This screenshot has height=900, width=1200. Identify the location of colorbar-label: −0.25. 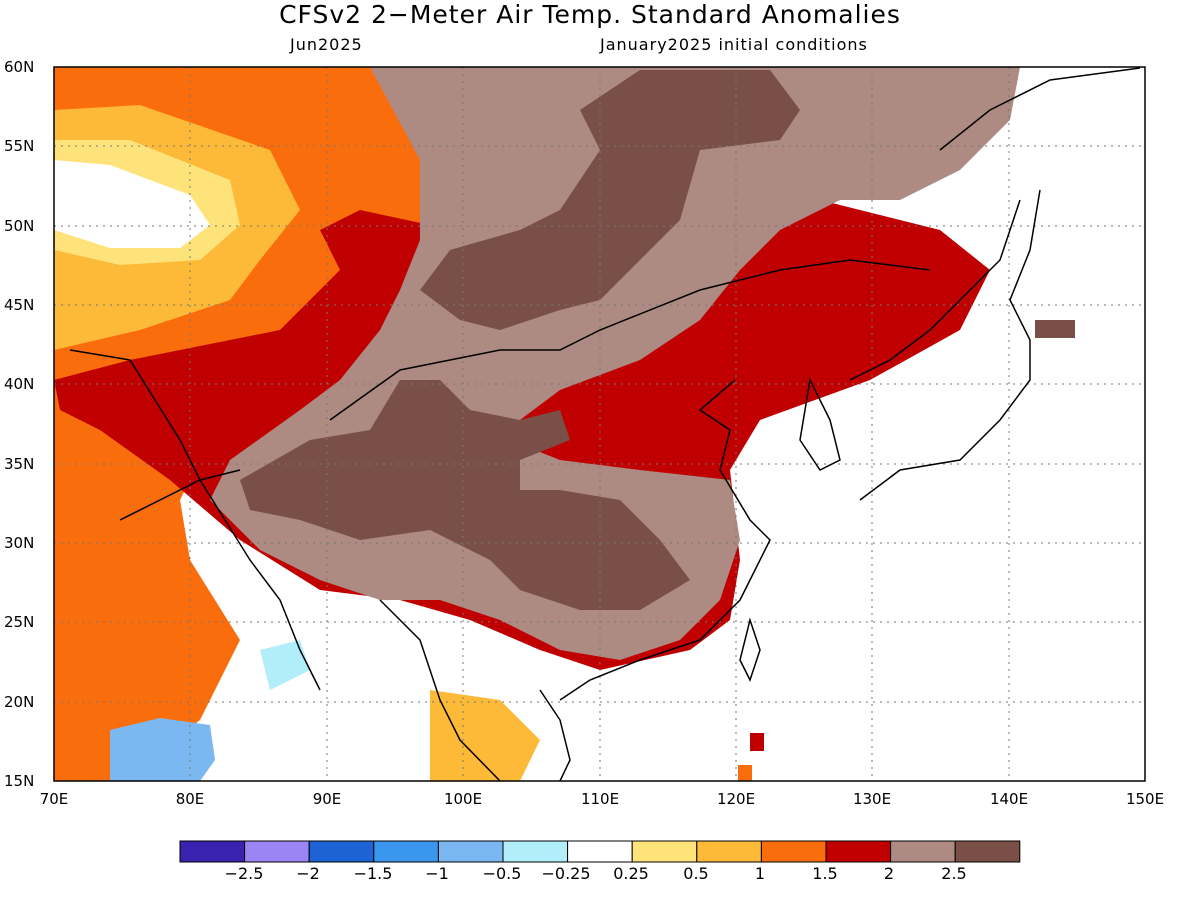
(566, 873).